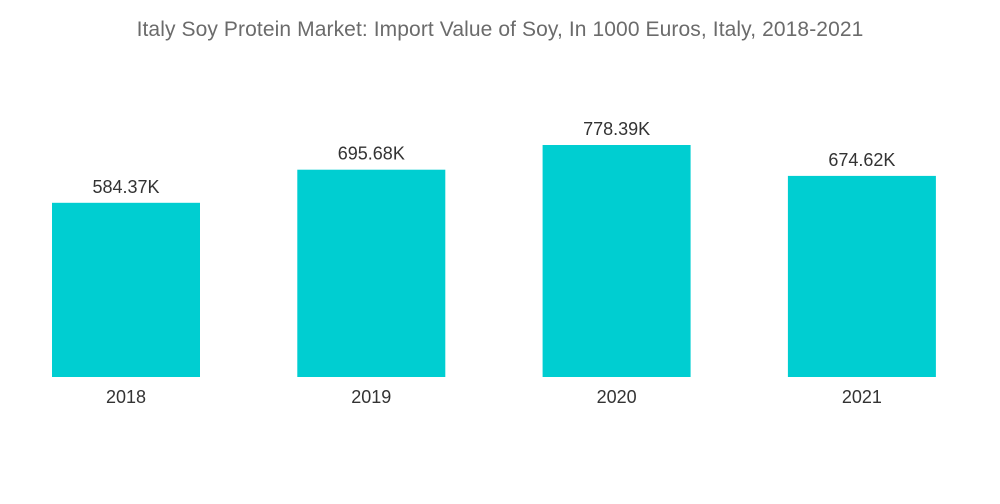 Image resolution: width=1000 pixels, height=504 pixels. Describe the element at coordinates (126, 289) in the screenshot. I see `bar-2018` at that location.